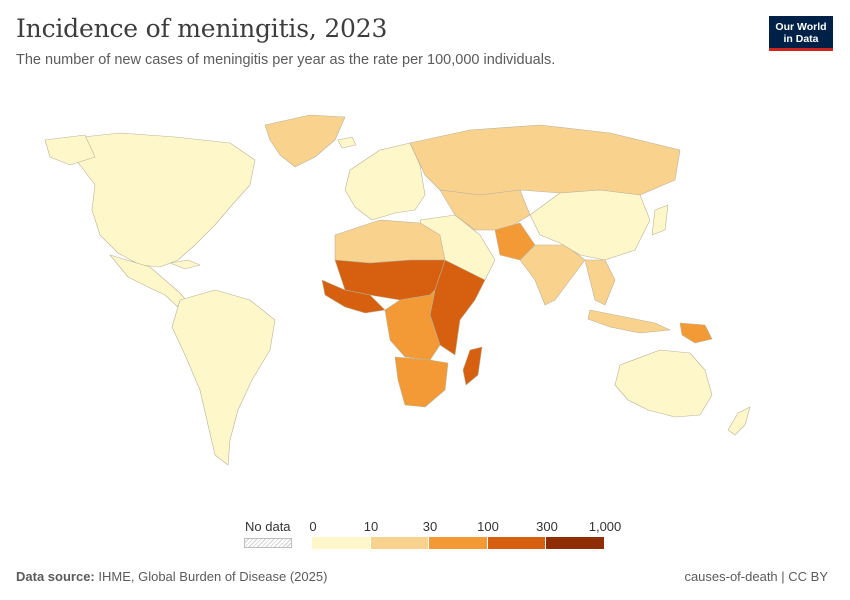 The height and width of the screenshot is (600, 850). What do you see at coordinates (55, 576) in the screenshot?
I see `data-source-label: Data source:` at bounding box center [55, 576].